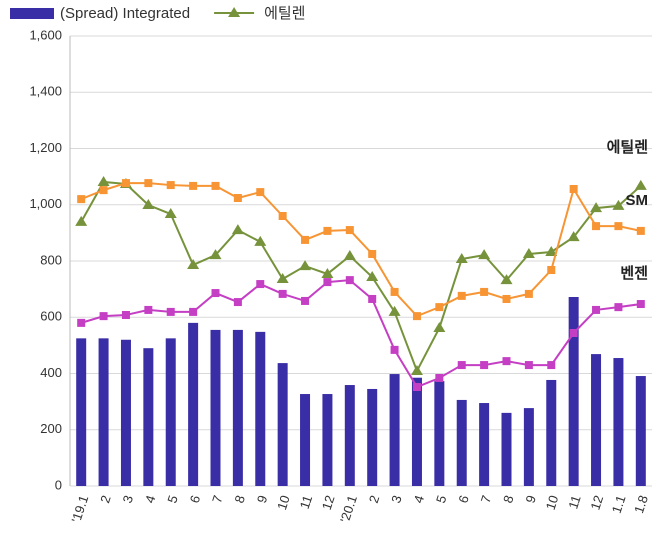  What do you see at coordinates (234, 12) in the screenshot?
I see `legend-marker` at bounding box center [234, 12].